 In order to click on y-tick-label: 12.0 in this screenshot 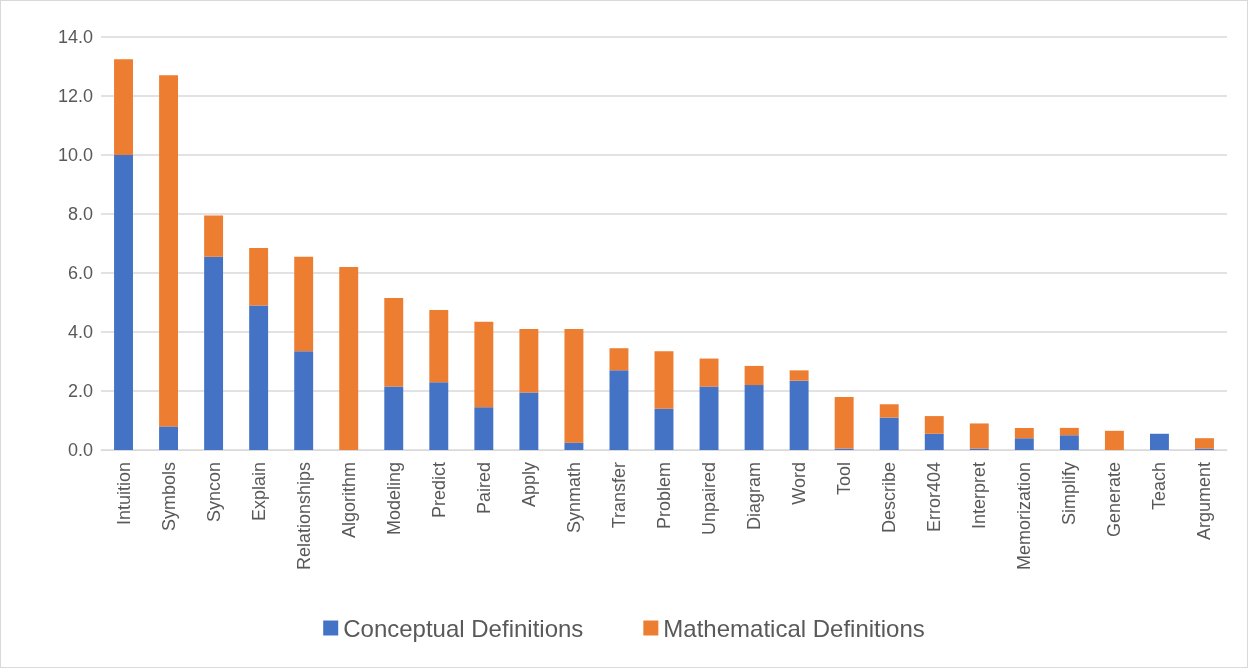, I will do `click(75, 96)`.